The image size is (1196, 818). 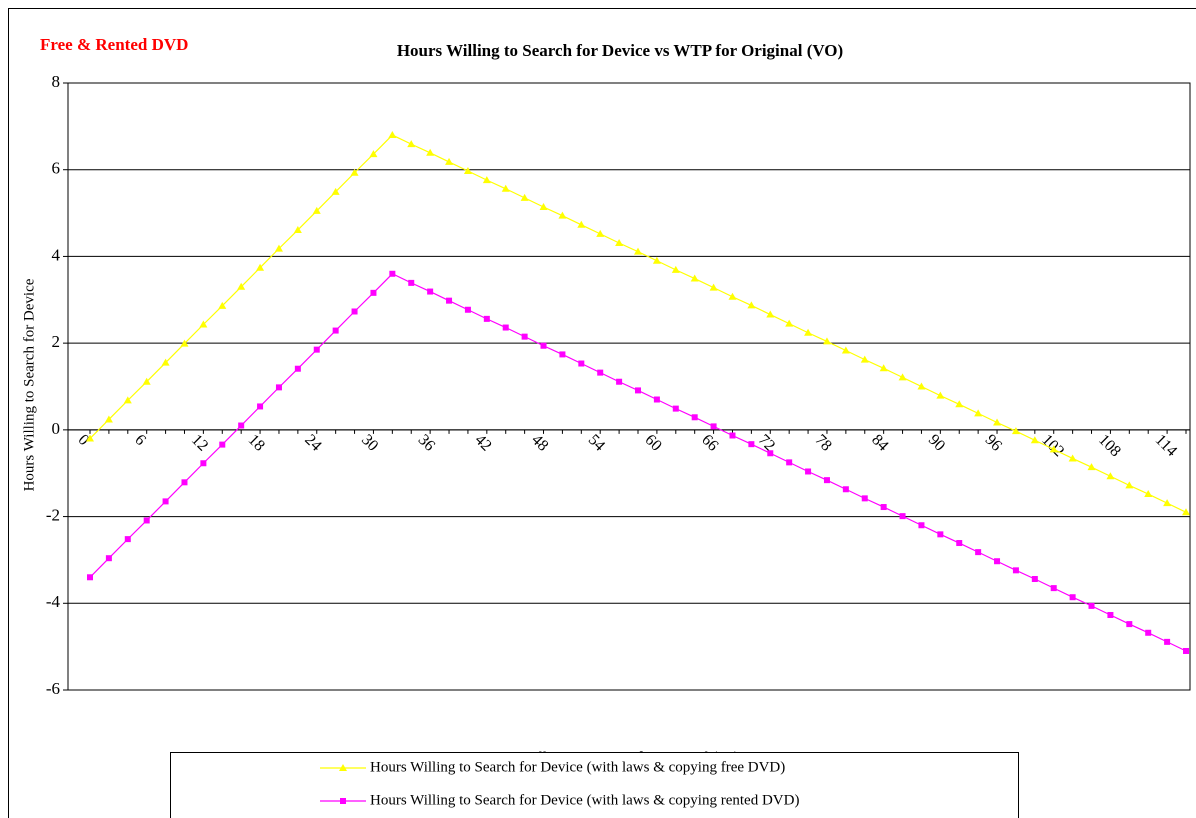 I want to click on y-axis-label: Hours Willing to Search for Device, so click(x=29, y=384).